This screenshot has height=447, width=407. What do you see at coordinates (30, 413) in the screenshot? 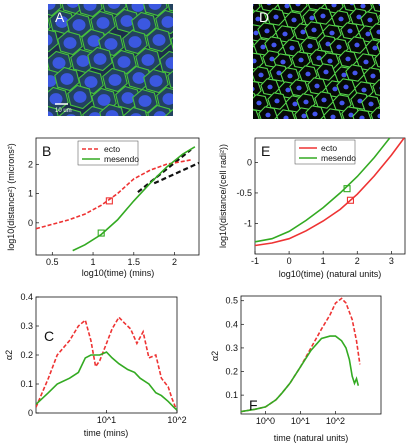
I see `panel-c-ytick-label: 0` at bounding box center [30, 413].